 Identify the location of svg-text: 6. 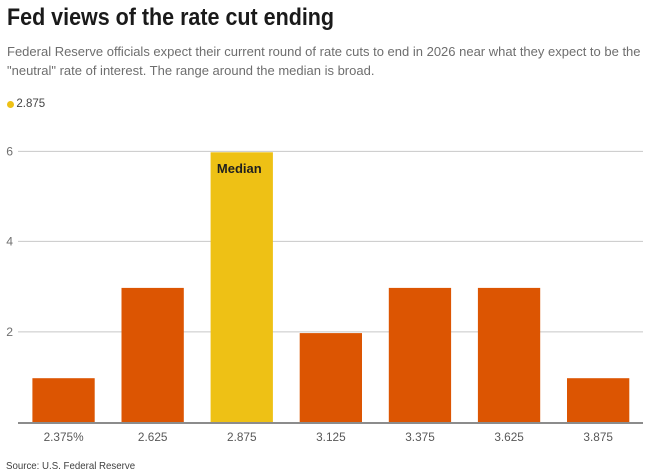
(9, 152).